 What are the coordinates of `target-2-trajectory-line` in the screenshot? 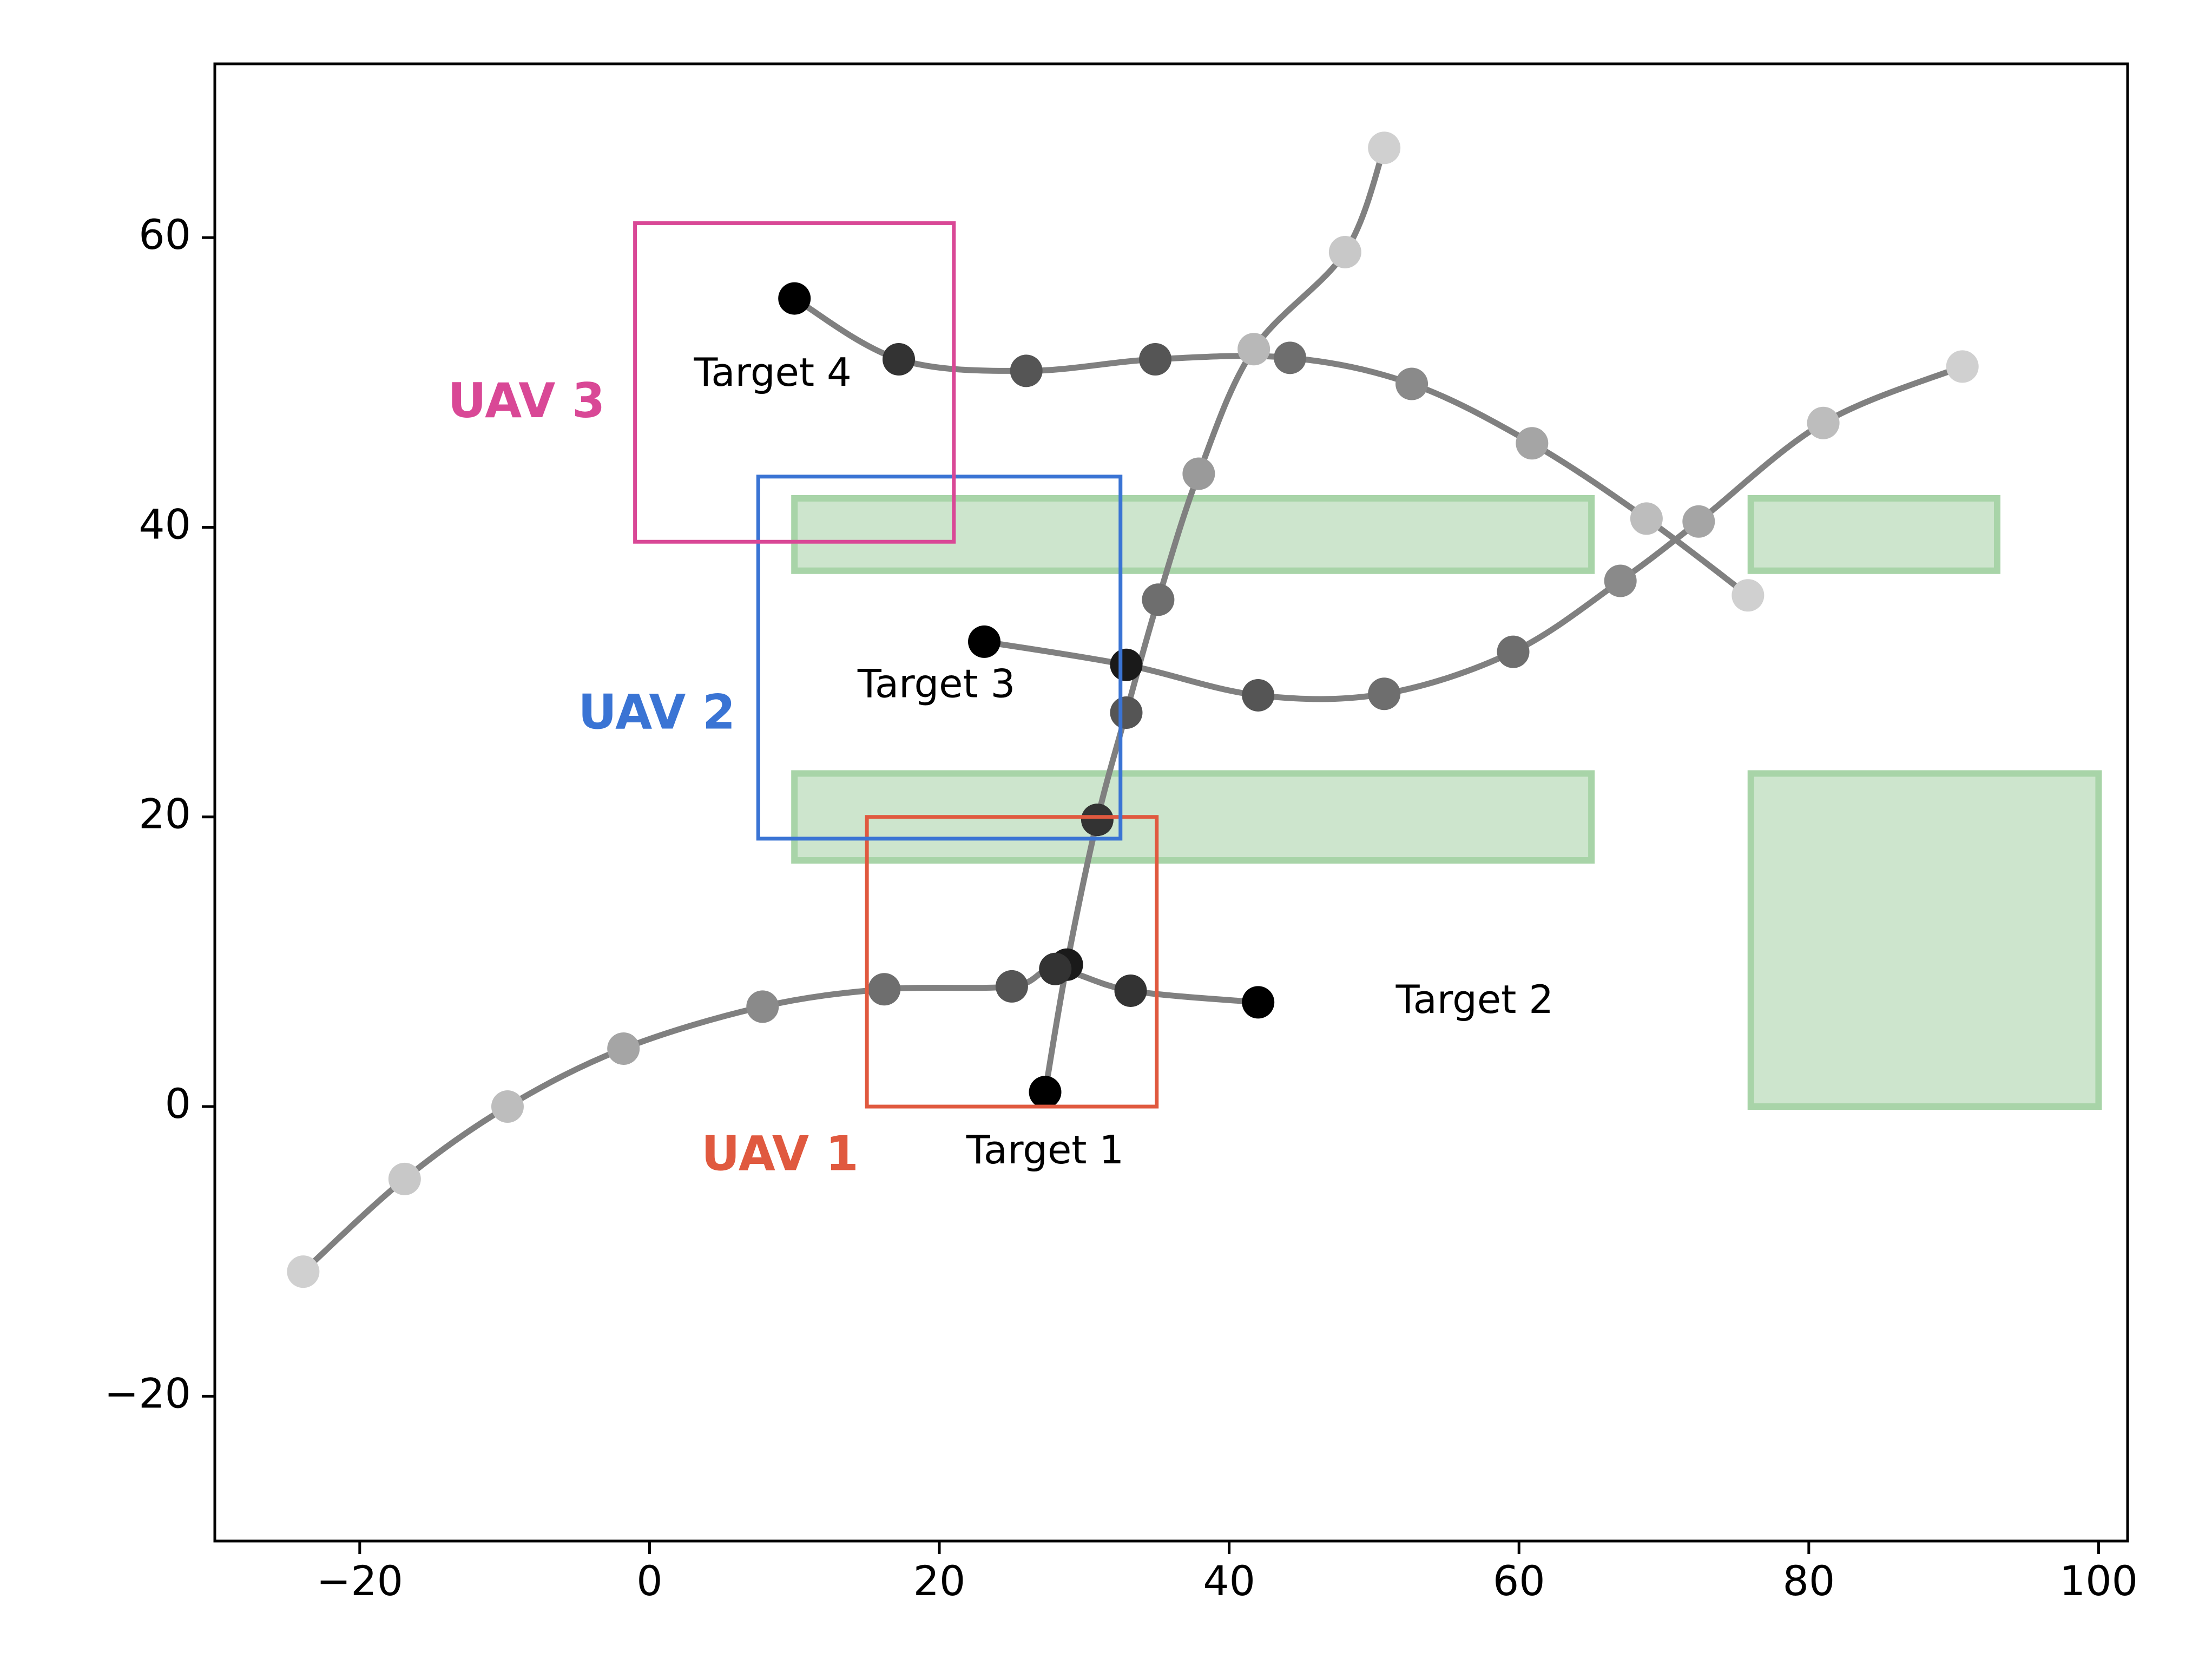 It's located at (781, 1120).